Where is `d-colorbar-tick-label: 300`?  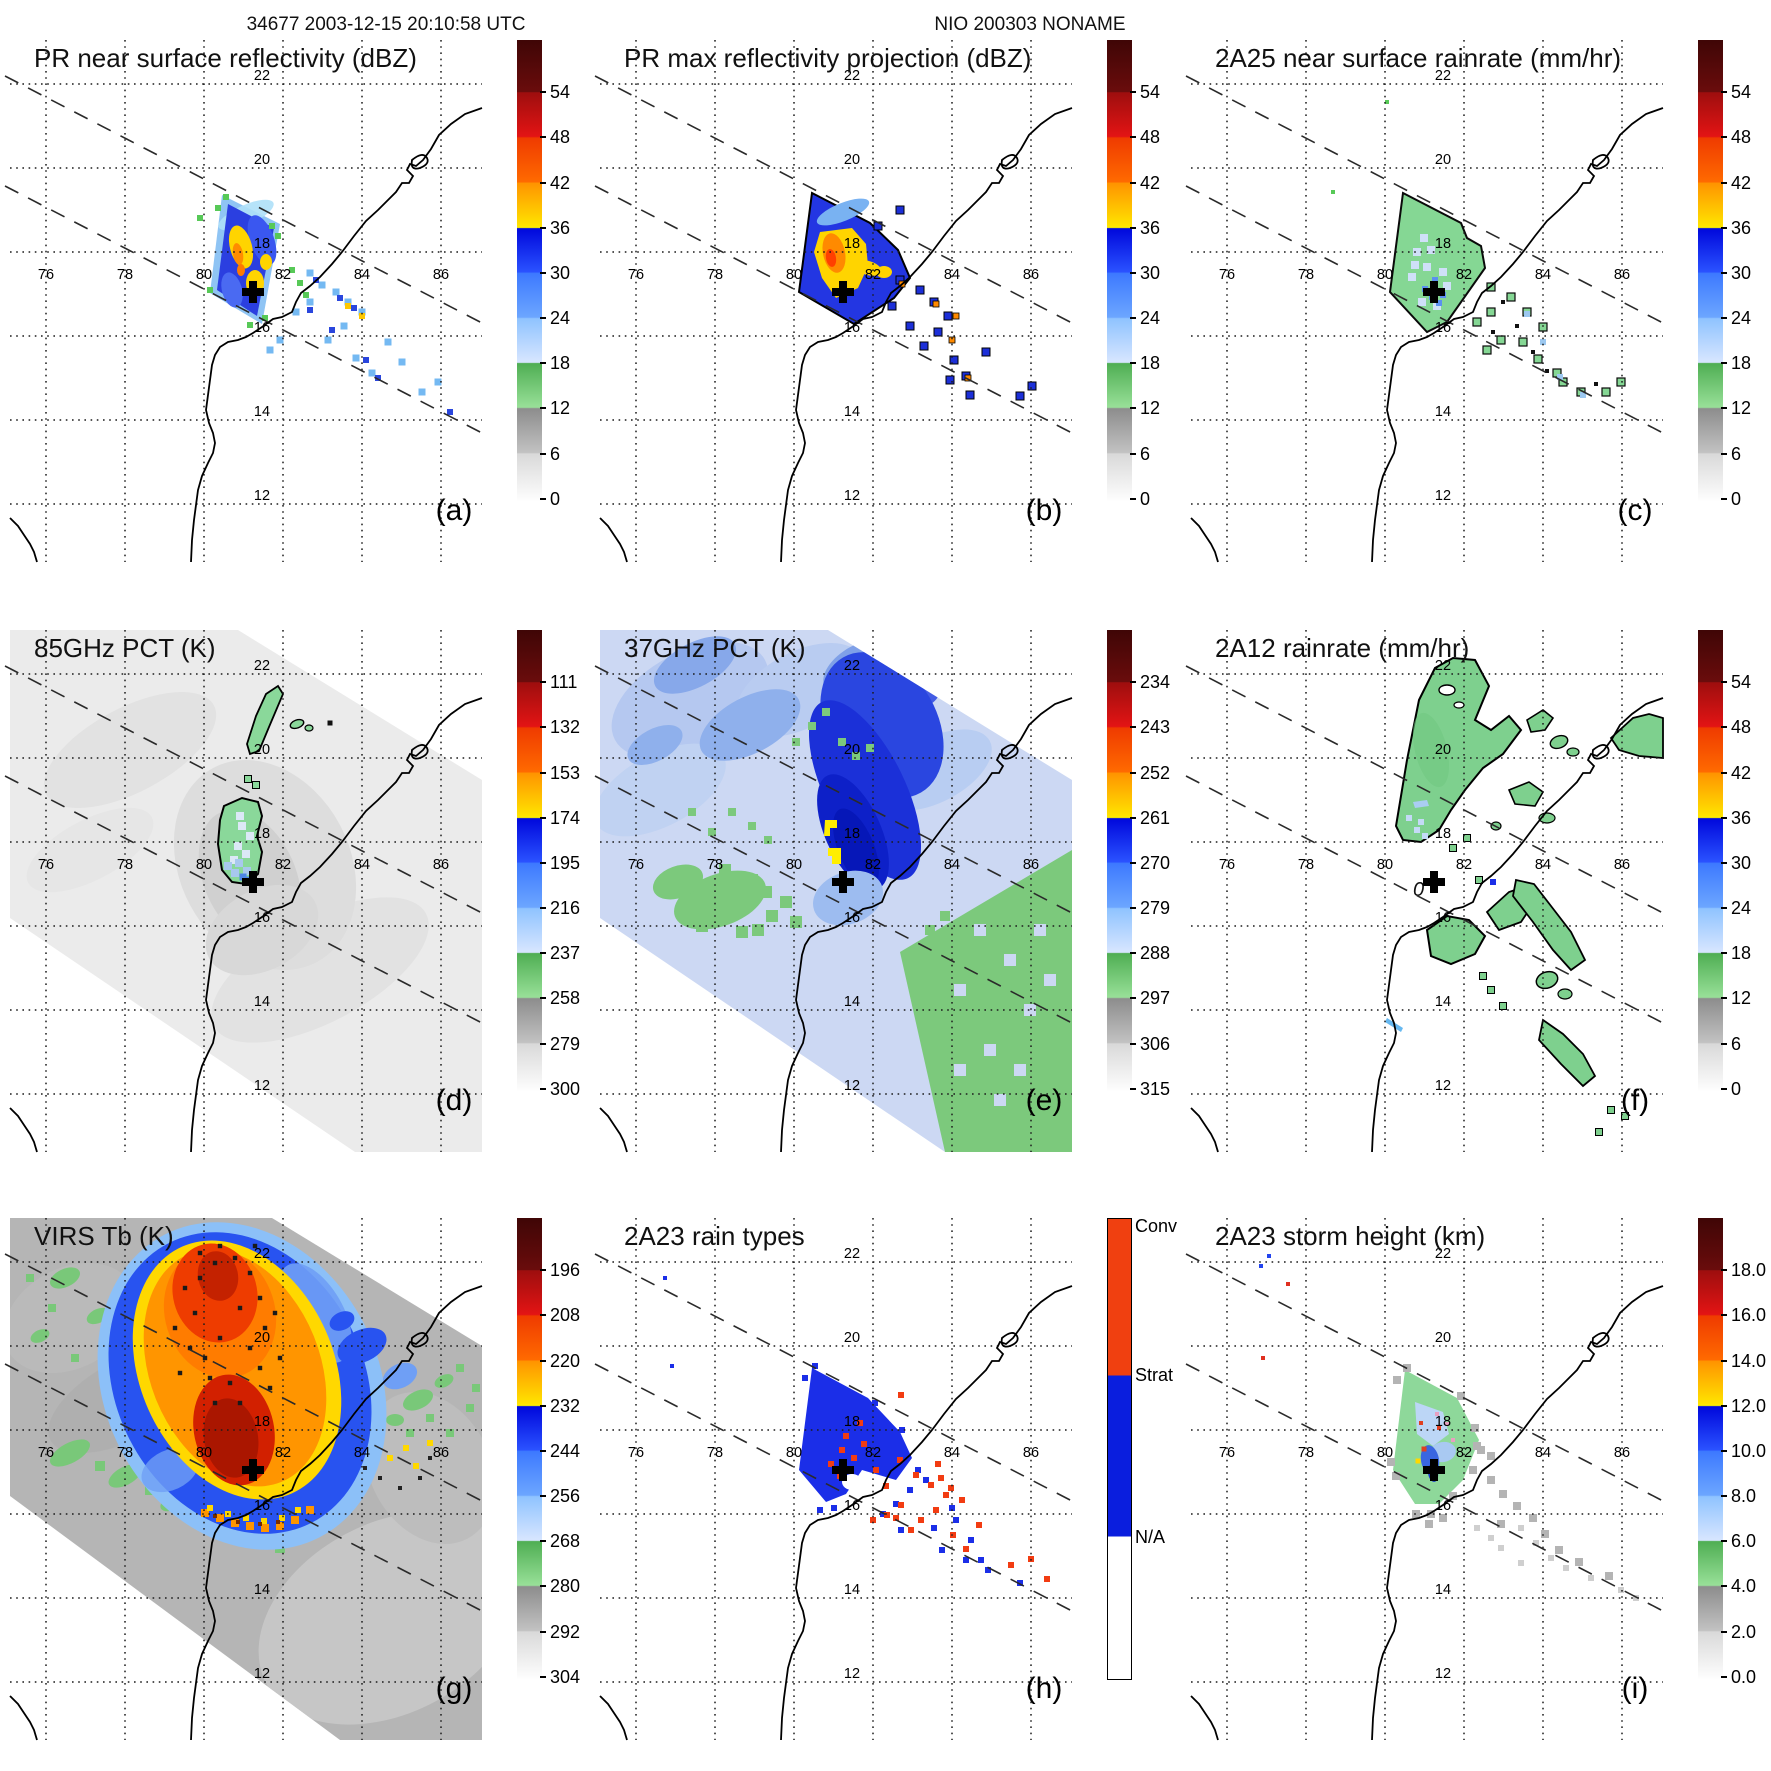
d-colorbar-tick-label: 300 is located at coordinates (565, 1088).